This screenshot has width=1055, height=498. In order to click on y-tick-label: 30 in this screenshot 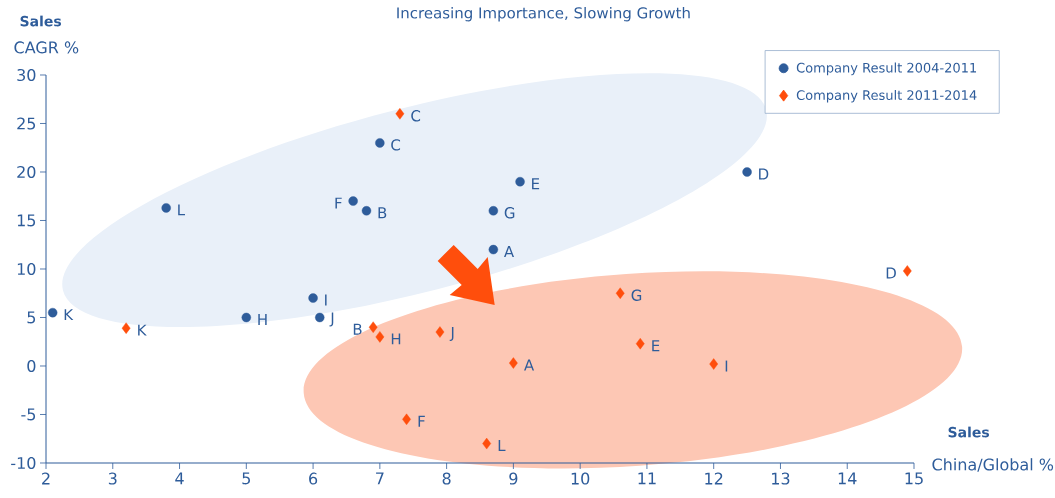, I will do `click(26, 75)`.